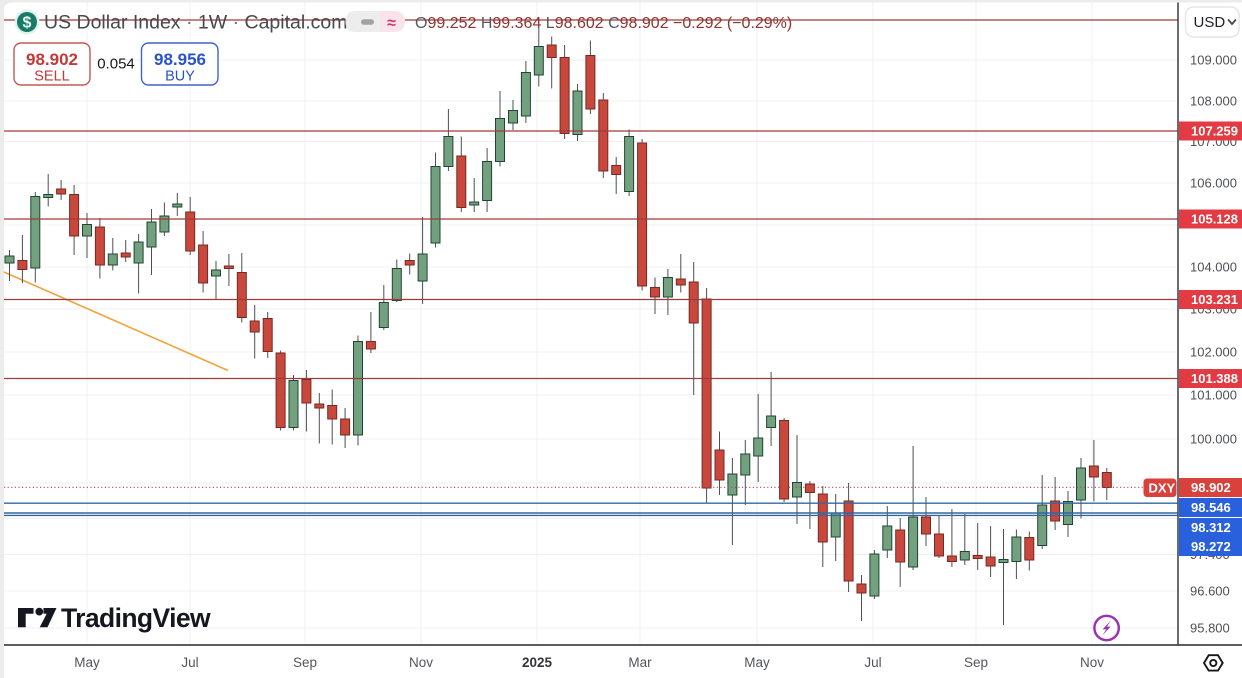  What do you see at coordinates (1214, 299) in the screenshot?
I see `svg-text: 103.231` at bounding box center [1214, 299].